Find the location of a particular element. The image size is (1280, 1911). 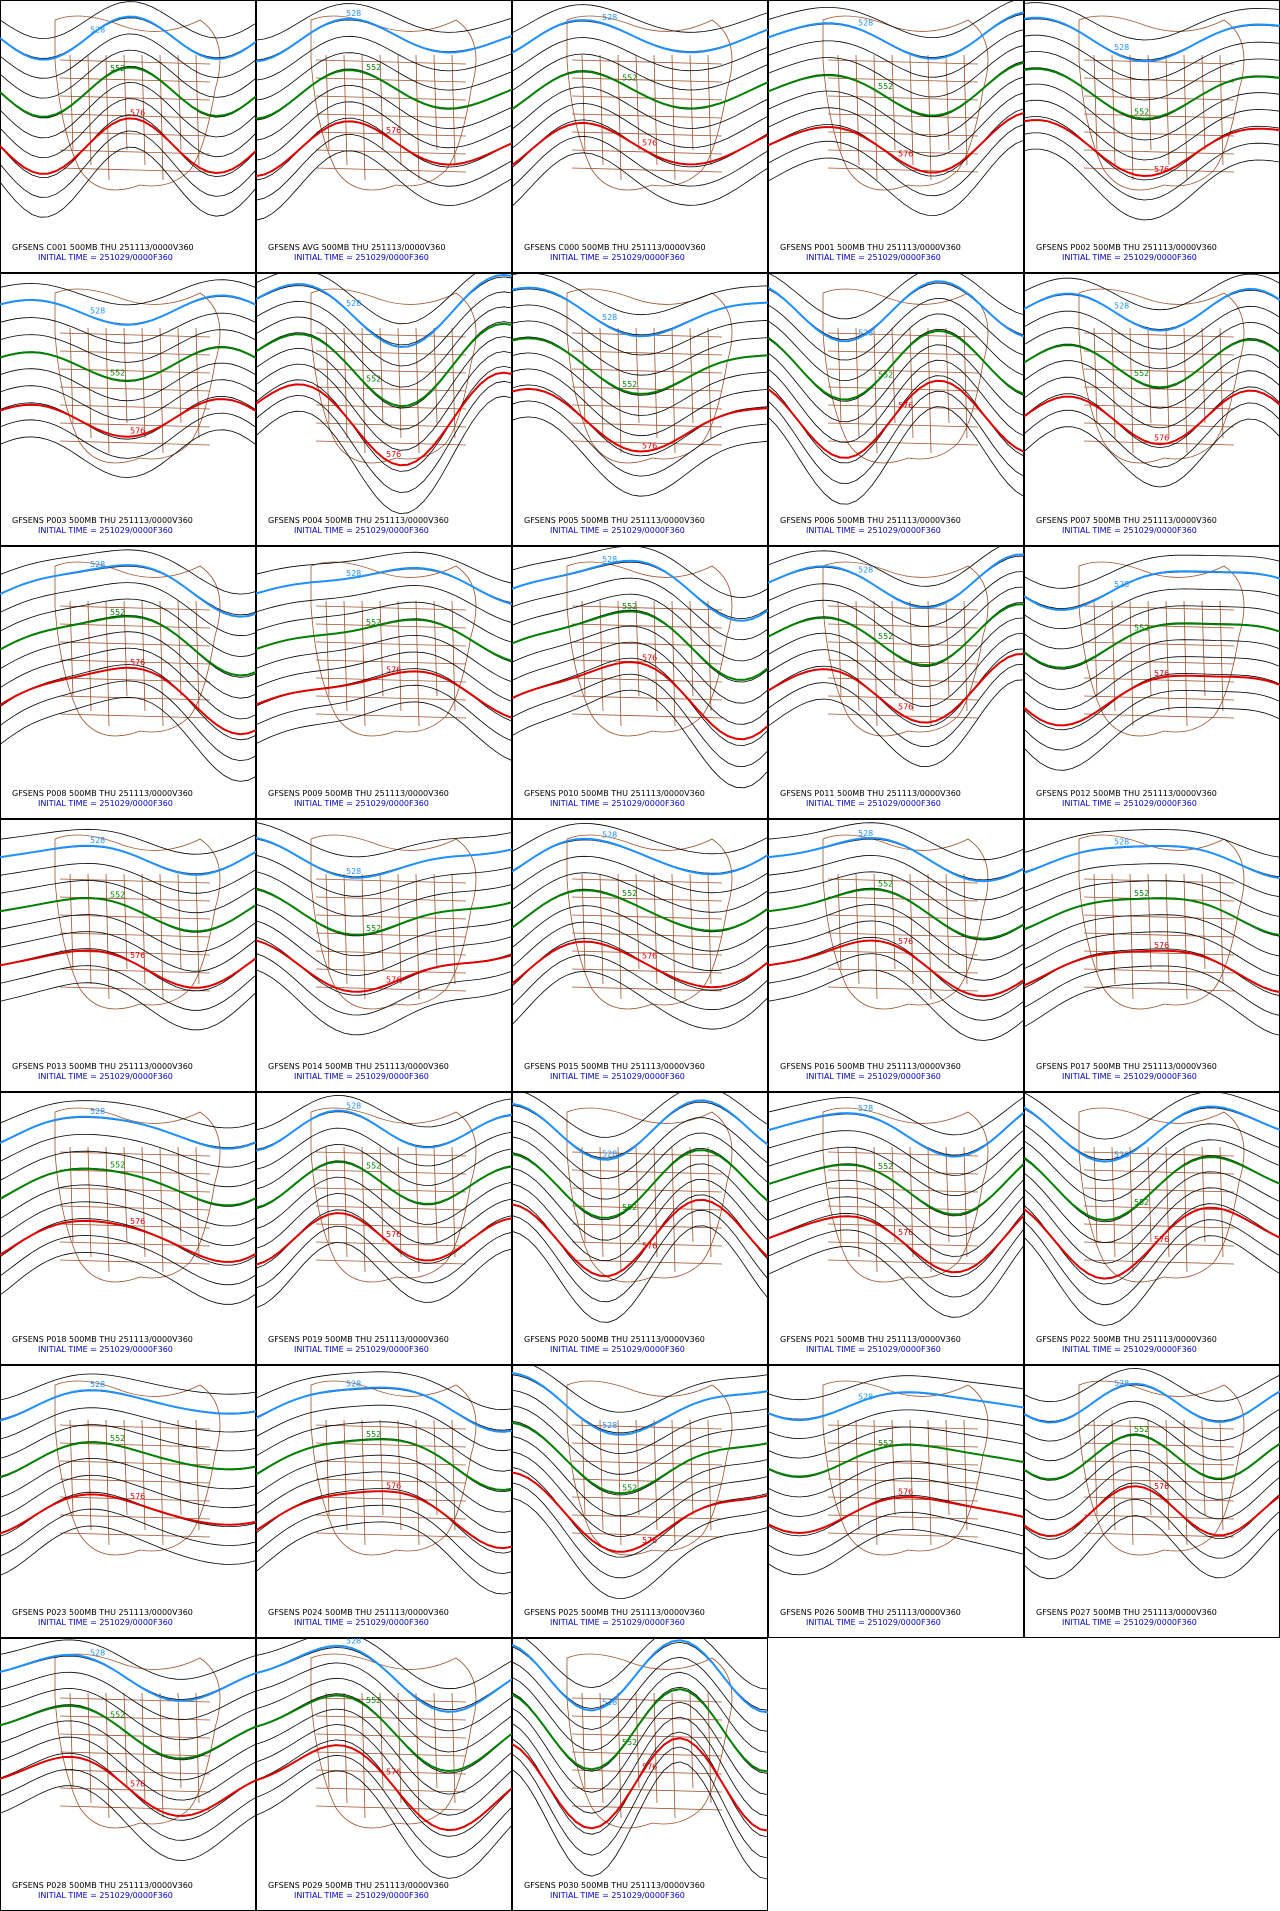

panel-title: GFSENS P014 500MB THU 251113/0000V360 is located at coordinates (358, 1066).